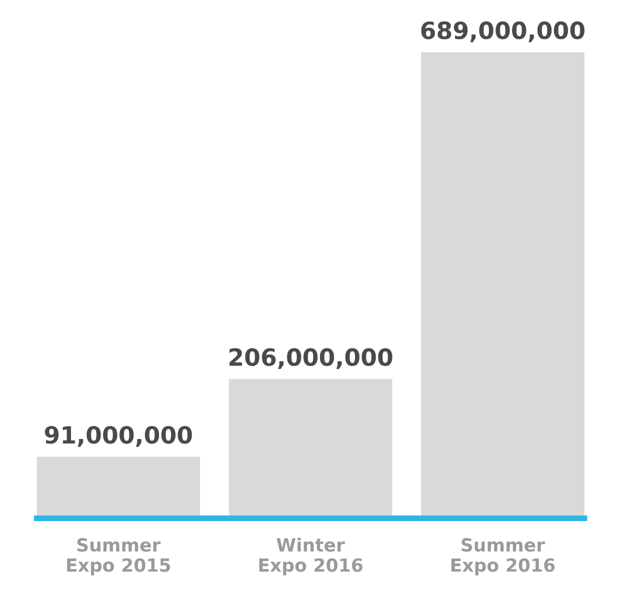  What do you see at coordinates (502, 31) in the screenshot?
I see `data-label: 689,000,000` at bounding box center [502, 31].